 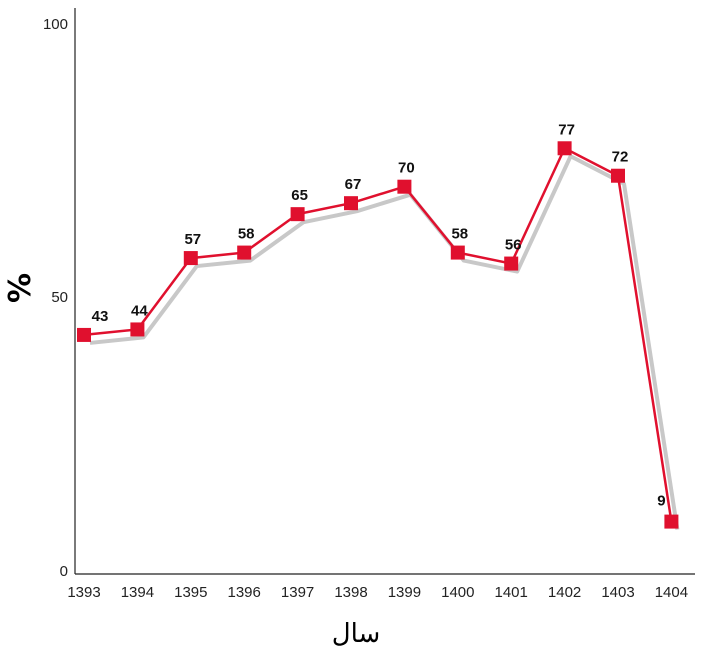 What do you see at coordinates (20, 288) in the screenshot?
I see `y-axis-title: %` at bounding box center [20, 288].